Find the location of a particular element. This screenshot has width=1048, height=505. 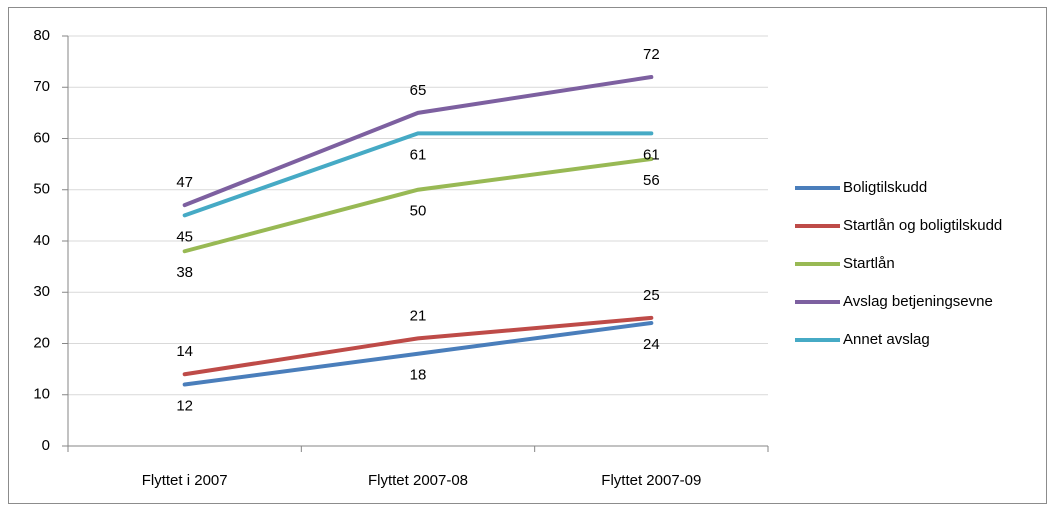

y-tick-label: 10 is located at coordinates (41, 394).